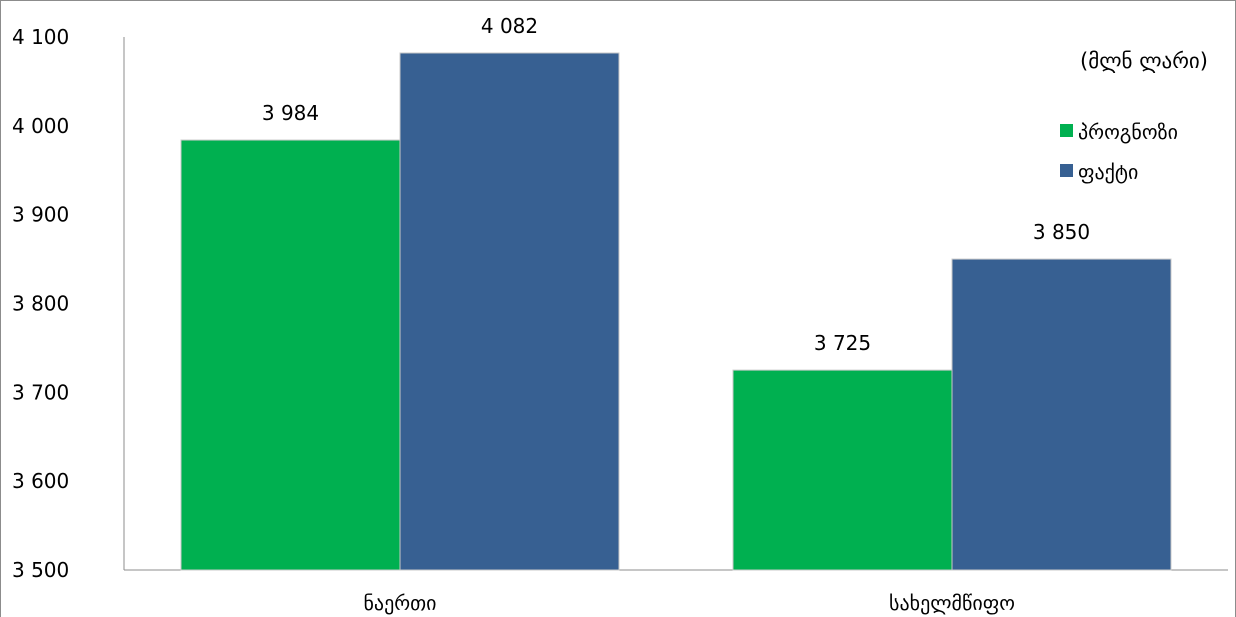  I want to click on data-label: 3 850, so click(1061, 232).